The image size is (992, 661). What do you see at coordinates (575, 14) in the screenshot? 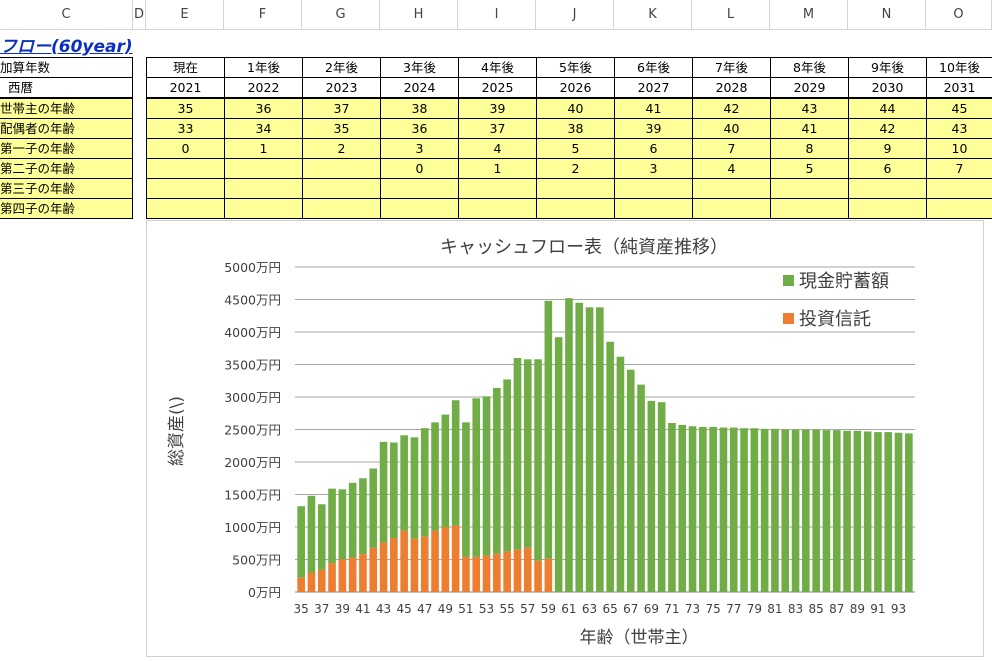
I see `column-header-j: J` at bounding box center [575, 14].